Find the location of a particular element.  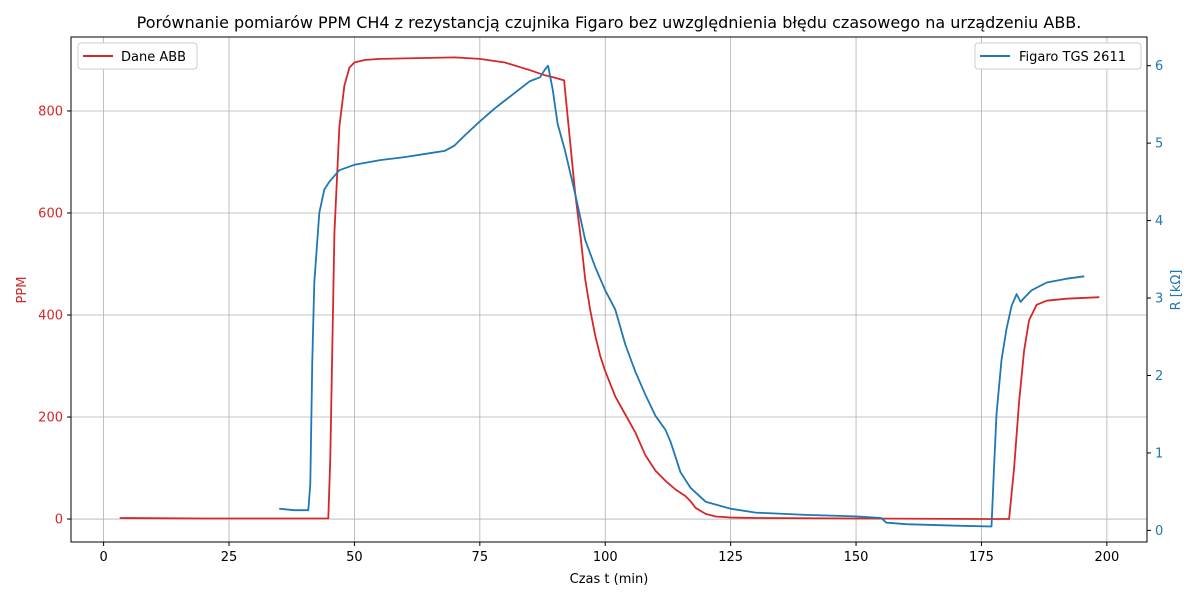

y-left-tick-label: 400 is located at coordinates (50, 316).